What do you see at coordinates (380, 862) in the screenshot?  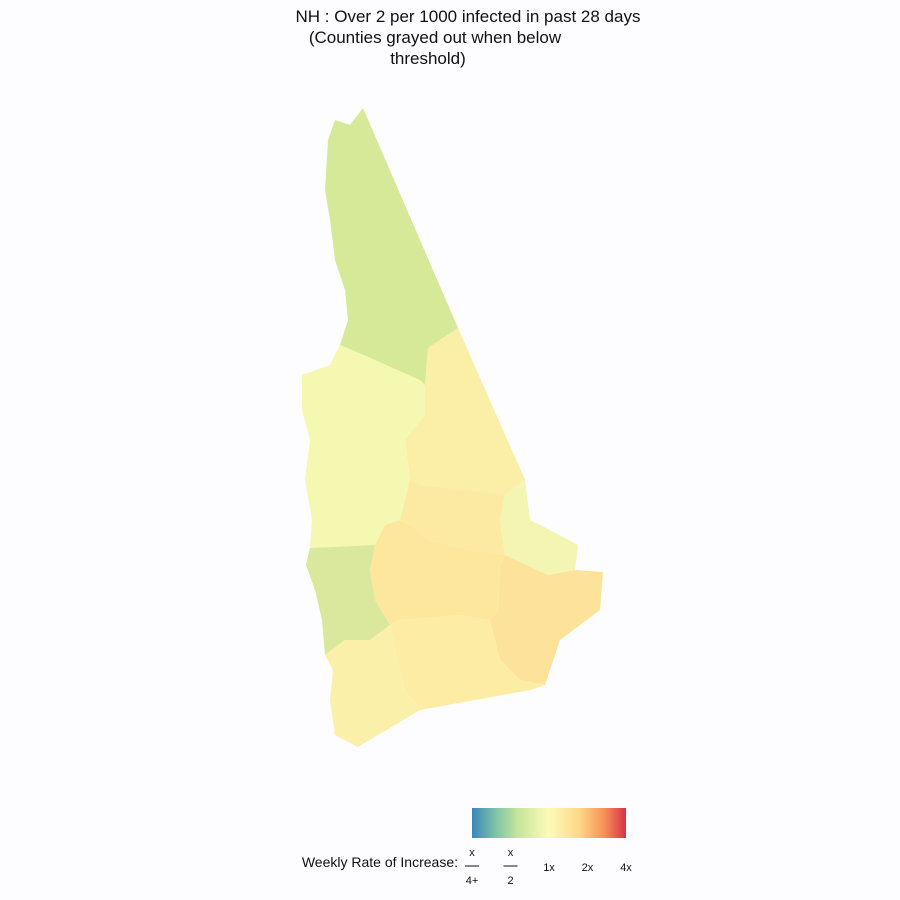 I see `legend-label: Weekly Rate of Increase:` at bounding box center [380, 862].